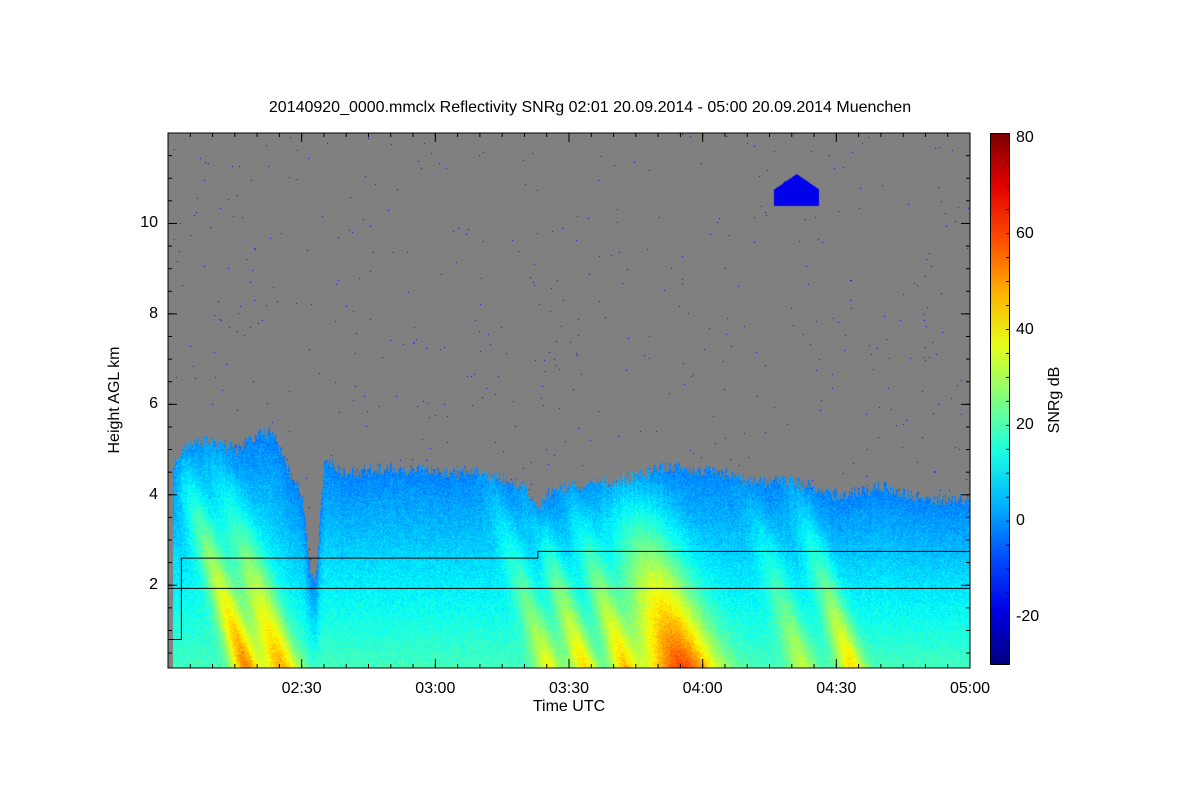 This screenshot has width=1200, height=800. Describe the element at coordinates (702, 688) in the screenshot. I see `x-tick-label: 04:00` at that location.